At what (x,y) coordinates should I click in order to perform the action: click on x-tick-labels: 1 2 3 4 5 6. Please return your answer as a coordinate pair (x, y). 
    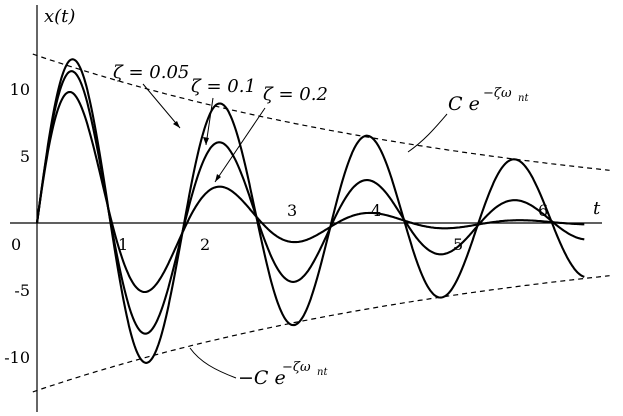
    Looking at the image, I should click on (333, 227).